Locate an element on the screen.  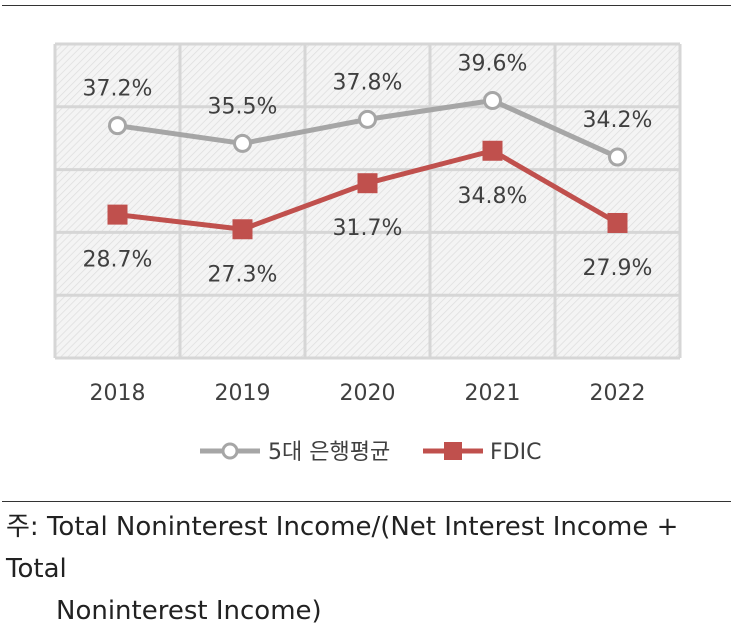
data-label: 27.3% is located at coordinates (243, 274).